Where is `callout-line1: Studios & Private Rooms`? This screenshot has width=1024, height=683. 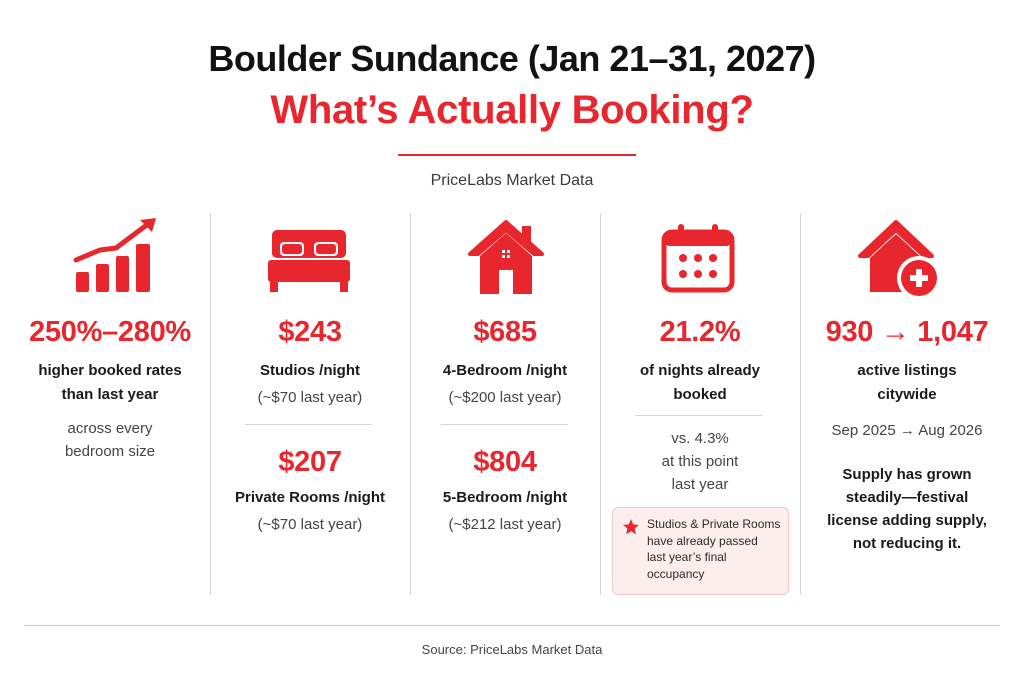
callout-line1: Studios & Private Rooms is located at coordinates (714, 524).